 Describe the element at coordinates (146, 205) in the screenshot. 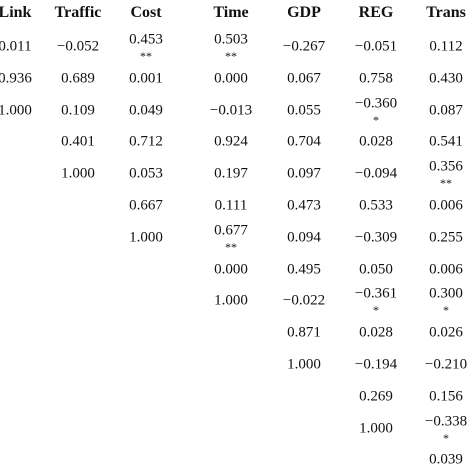

I see `cell-value: 0.667` at that location.